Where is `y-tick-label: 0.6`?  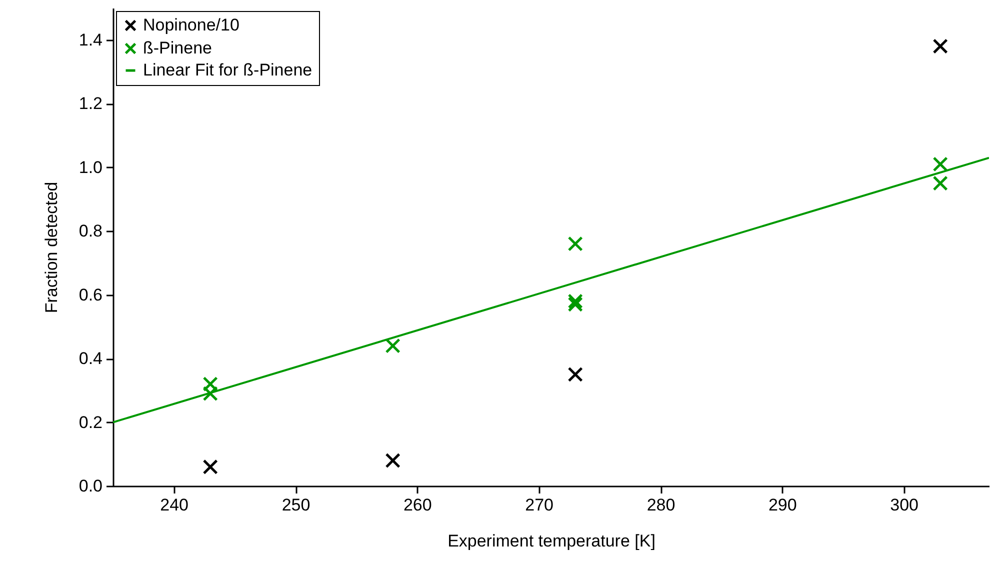
y-tick-label: 0.6 is located at coordinates (90, 294).